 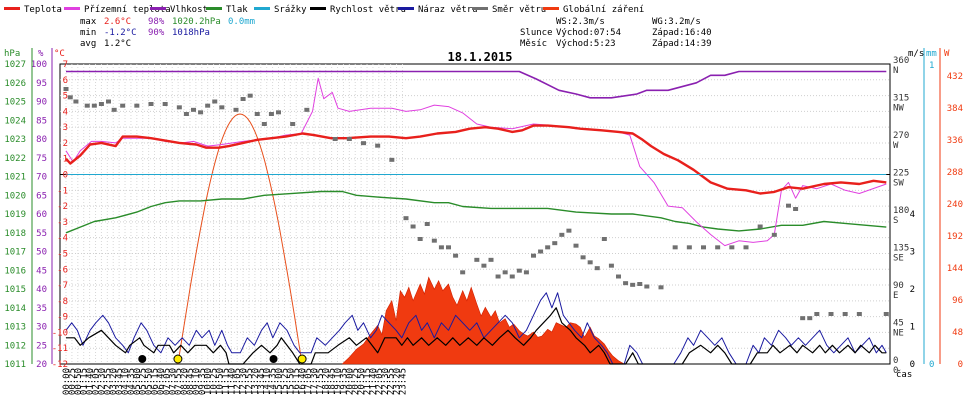 What do you see at coordinates (62, 191) in the screenshot?
I see `axis-temperature-tick: -1` at bounding box center [62, 191].